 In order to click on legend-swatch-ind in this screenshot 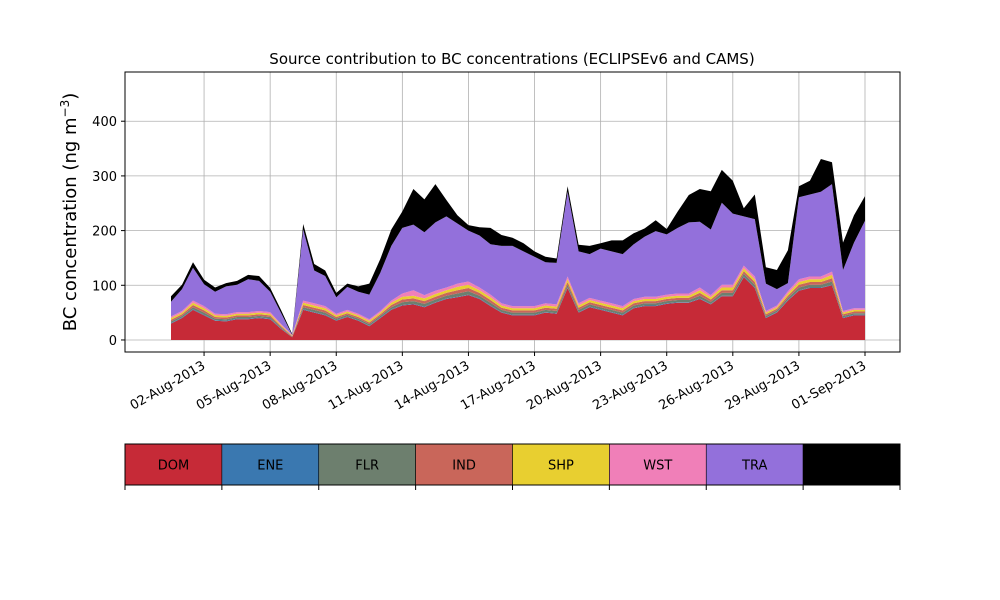, I will do `click(464, 464)`.